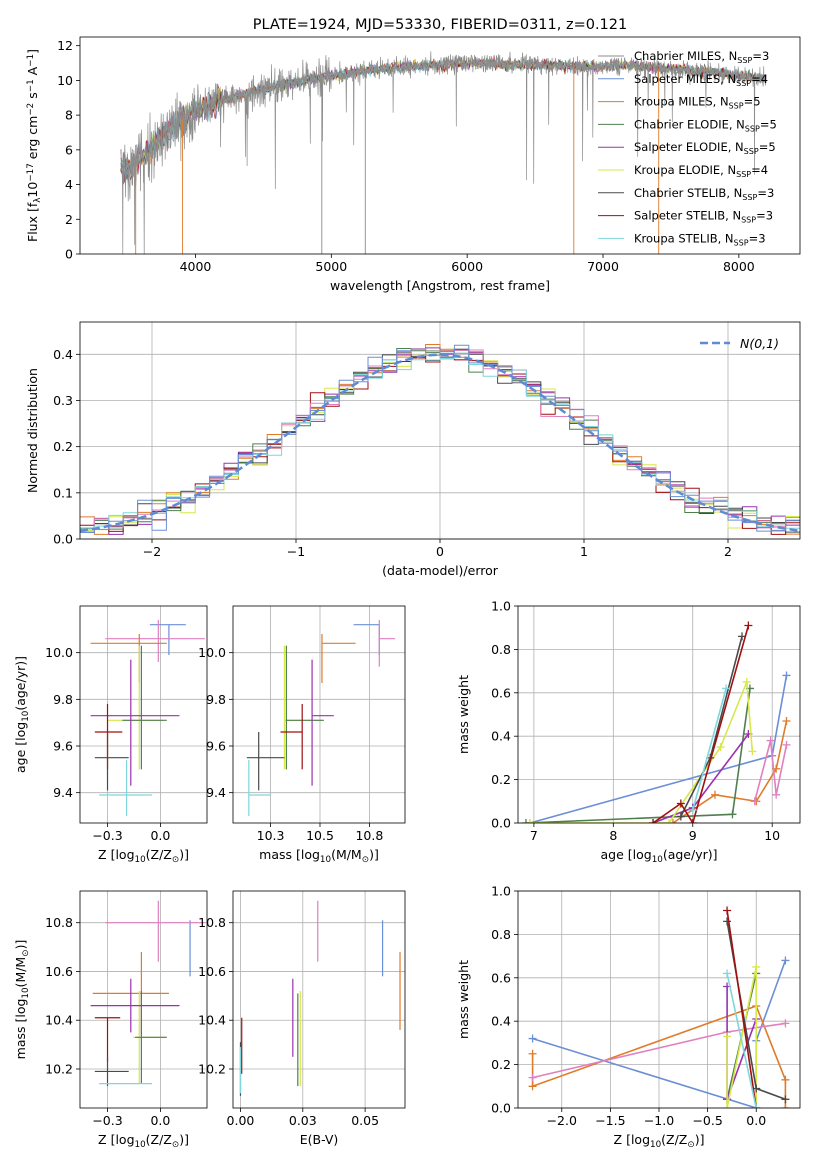 This screenshot has height=1170, width=819. What do you see at coordinates (534, 835) in the screenshot?
I see `x-tick-label: 7` at bounding box center [534, 835].